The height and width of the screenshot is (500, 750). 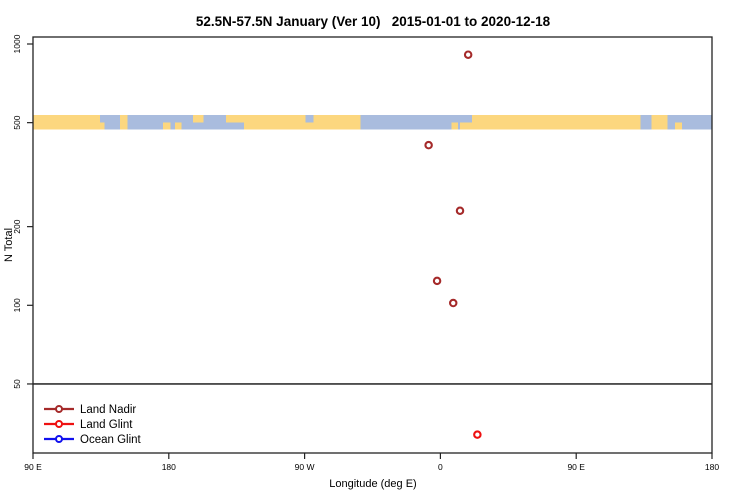 I want to click on data-points, so click(x=453, y=244).